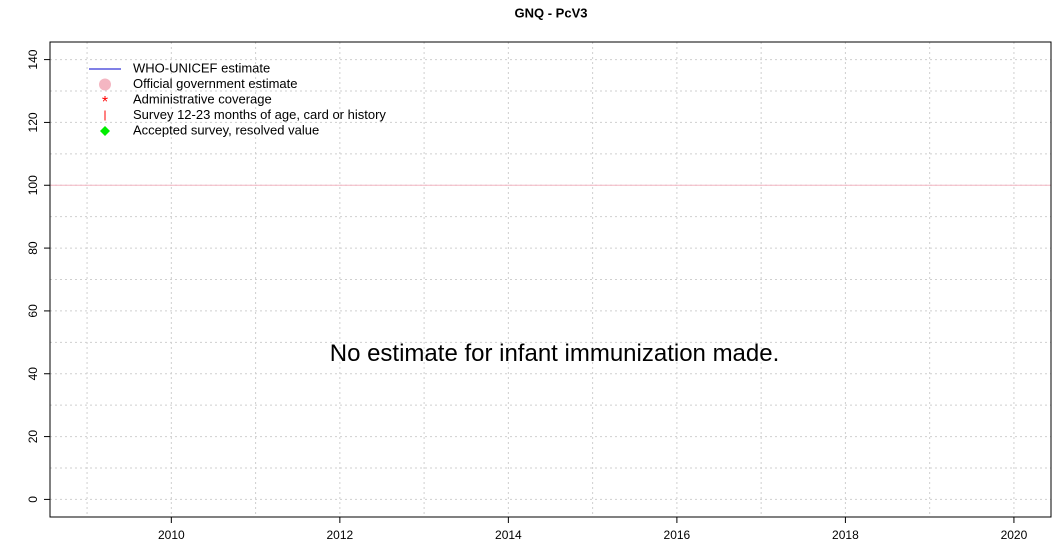 The height and width of the screenshot is (548, 1052). What do you see at coordinates (201, 67) in the screenshot?
I see `legend-label: WHO-UNICEF estimate` at bounding box center [201, 67].